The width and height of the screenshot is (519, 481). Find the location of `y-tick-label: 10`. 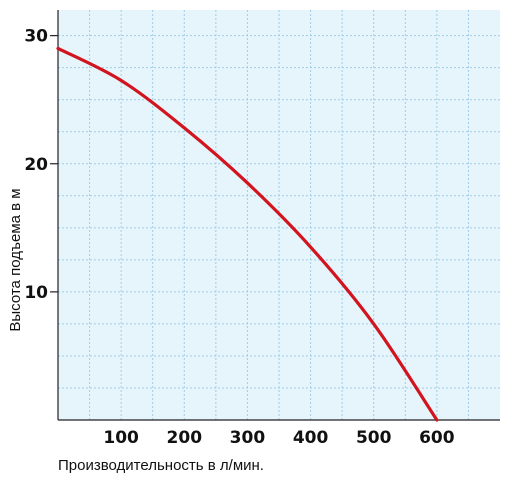

y-tick-label: 10 is located at coordinates (36, 293).